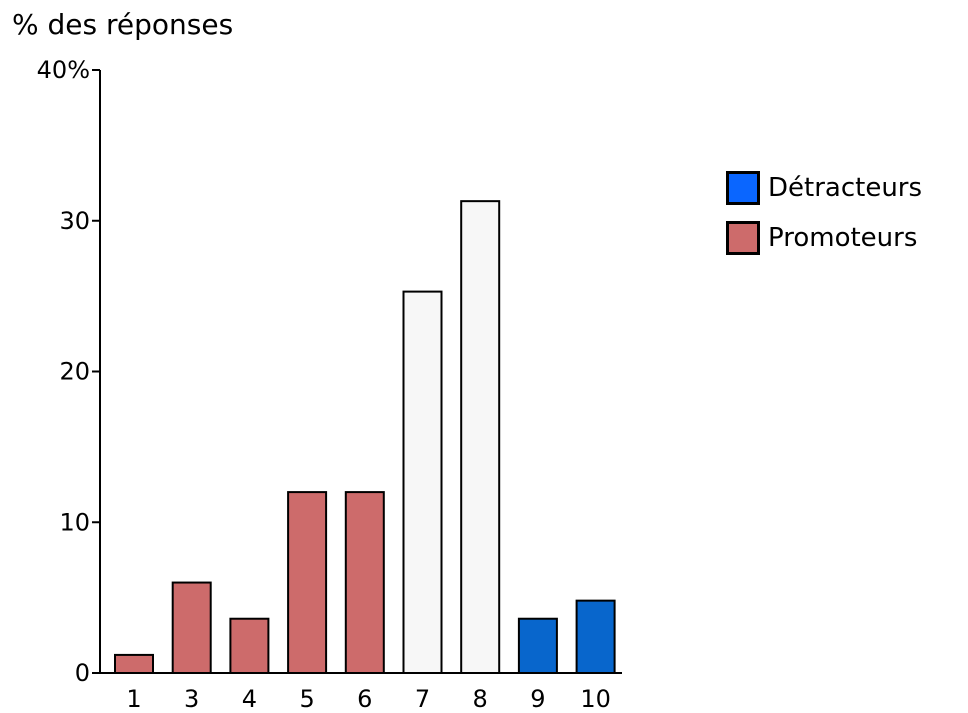 This screenshot has height=713, width=968. I want to click on legend: Détracteurs Promoteurs, so click(824, 220).